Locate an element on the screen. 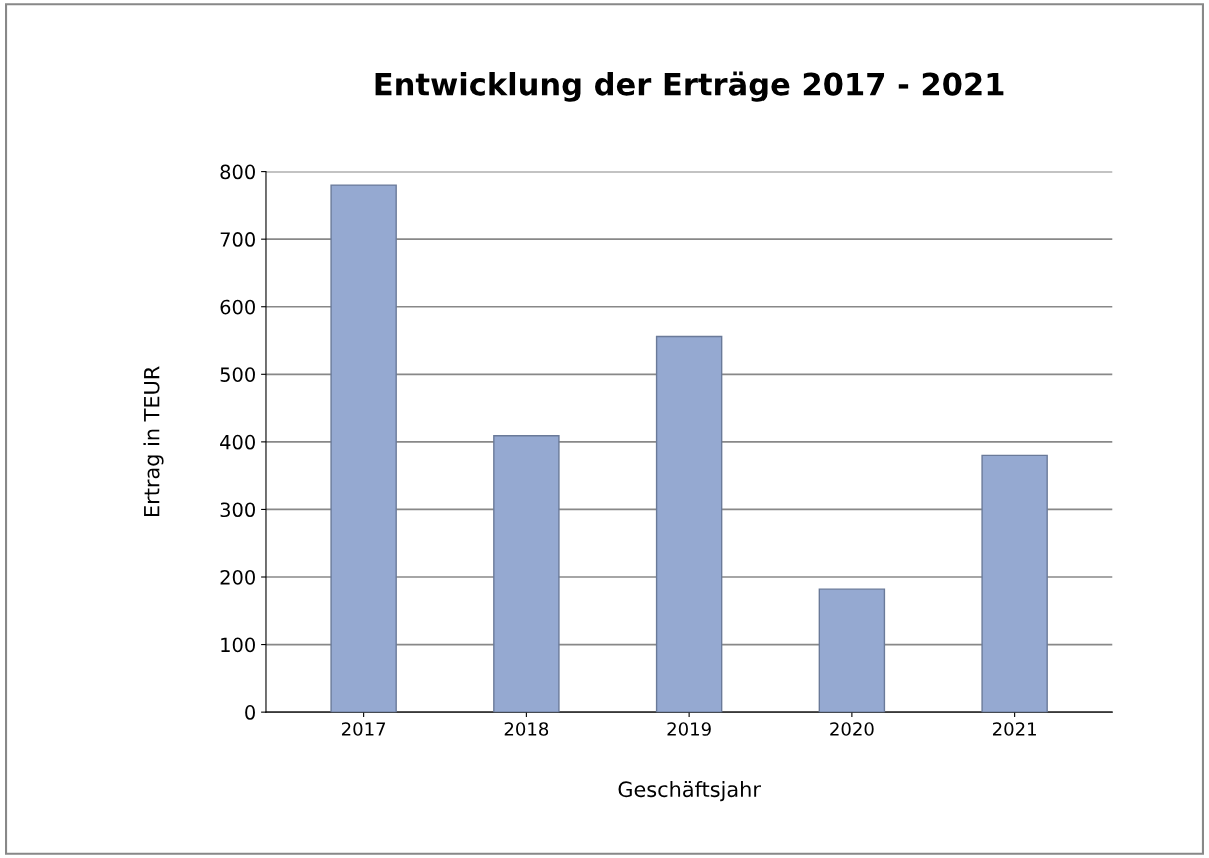  y-tick-label: 500 is located at coordinates (237, 374).